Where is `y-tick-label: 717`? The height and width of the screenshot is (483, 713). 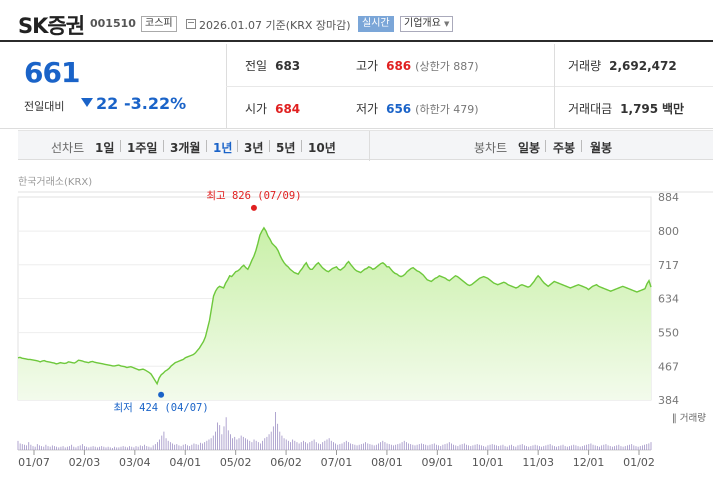
y-tick-label: 717 is located at coordinates (668, 265).